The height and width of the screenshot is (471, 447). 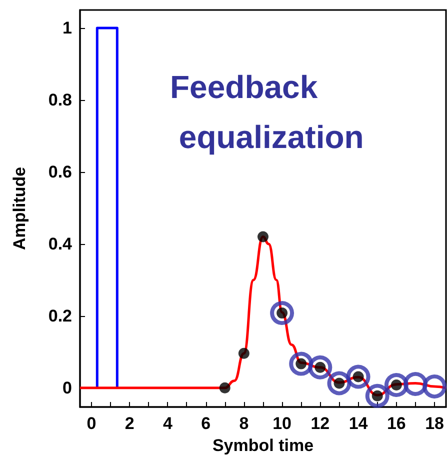 What do you see at coordinates (60, 100) in the screenshot?
I see `y-tick-label: 0.8` at bounding box center [60, 100].